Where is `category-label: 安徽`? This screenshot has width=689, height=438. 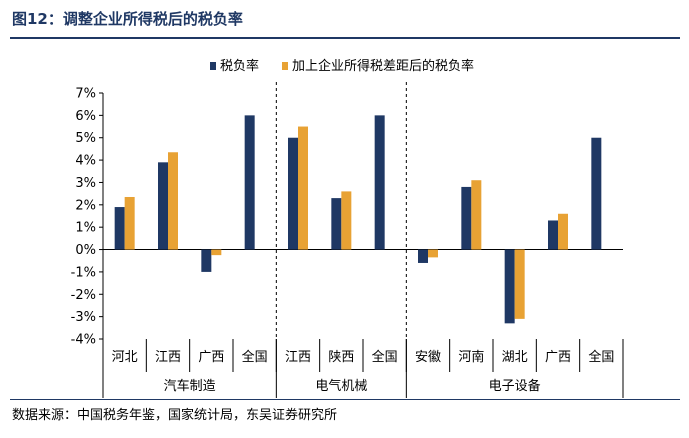
category-label: 安徽 is located at coordinates (428, 357).